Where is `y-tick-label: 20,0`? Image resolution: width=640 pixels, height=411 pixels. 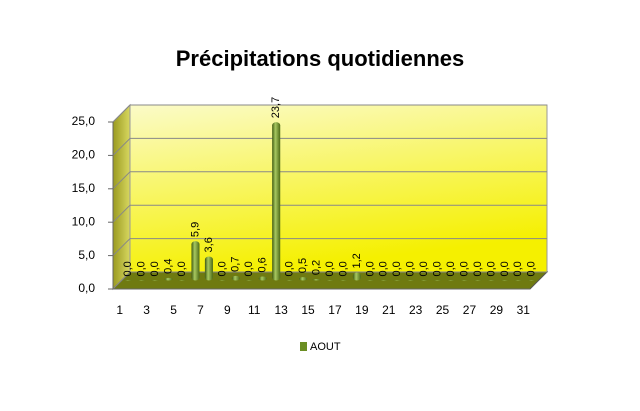 y-tick-label: 20,0 is located at coordinates (84, 155).